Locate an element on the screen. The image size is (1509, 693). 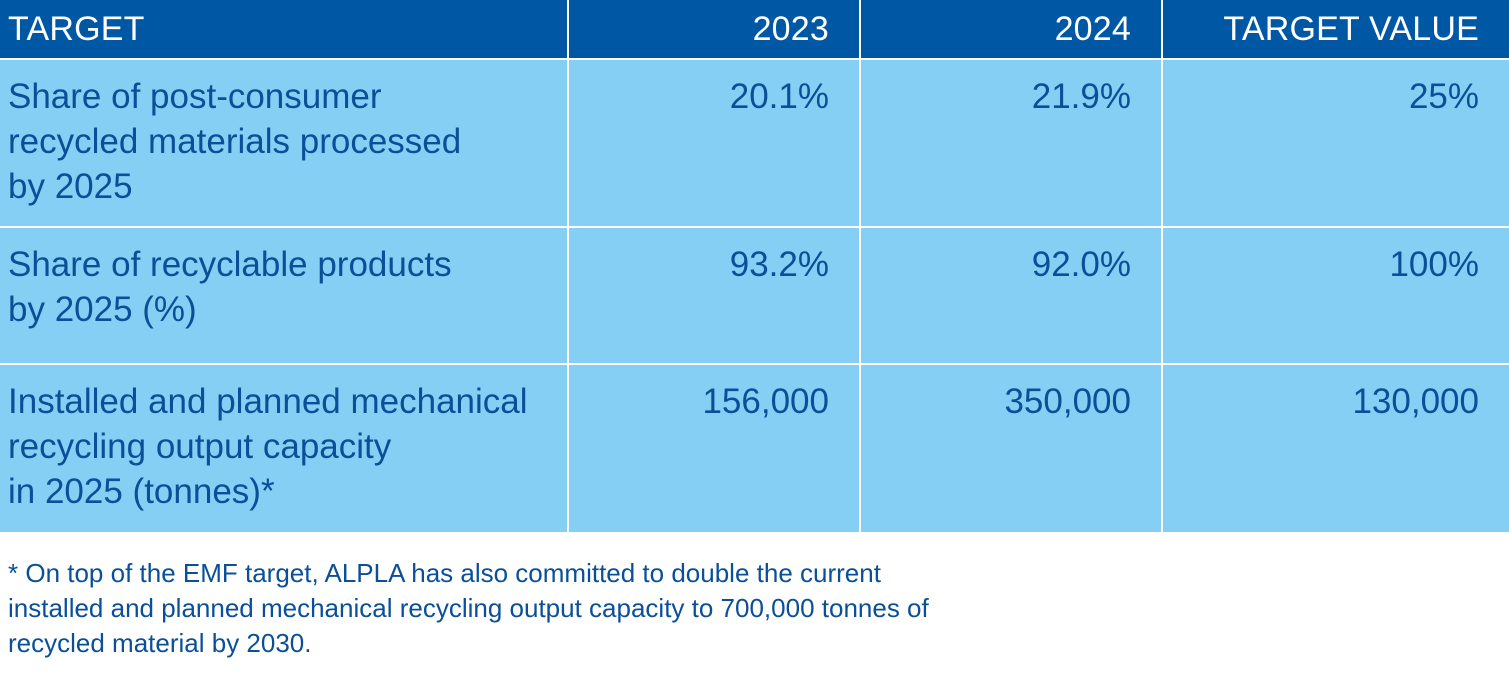
target-label-line: by 2025 is located at coordinates (70, 186).